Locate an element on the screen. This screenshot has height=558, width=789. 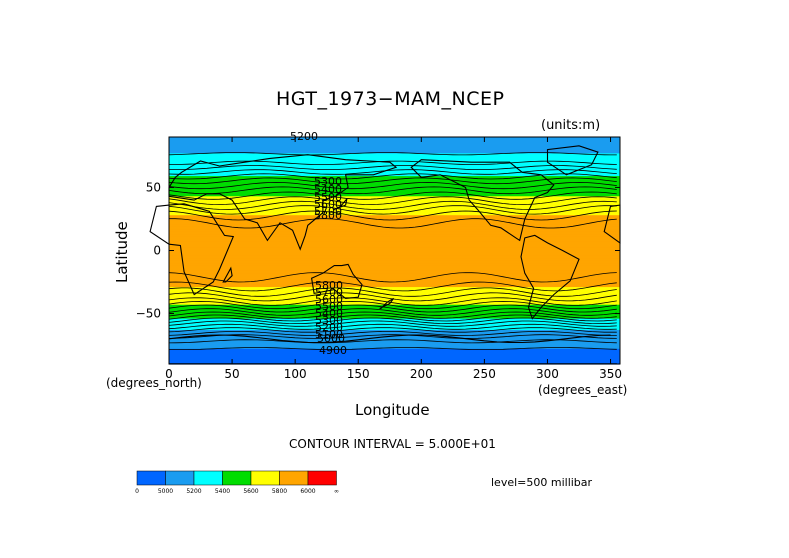
contour-label: 5300 is located at coordinates (329, 320).